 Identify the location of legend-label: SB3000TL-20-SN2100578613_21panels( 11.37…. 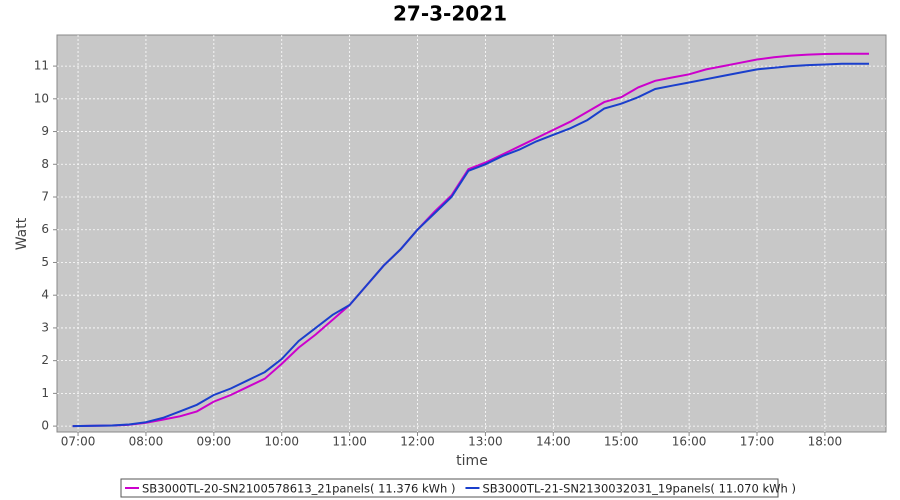
(298, 489).